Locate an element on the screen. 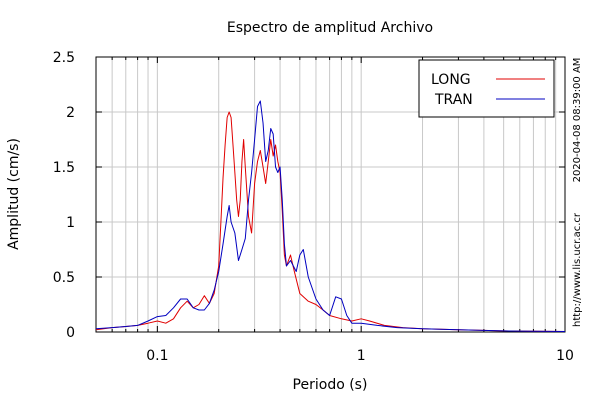 This screenshot has width=600, height=400. y-tick-label: 1.5 is located at coordinates (64, 168).